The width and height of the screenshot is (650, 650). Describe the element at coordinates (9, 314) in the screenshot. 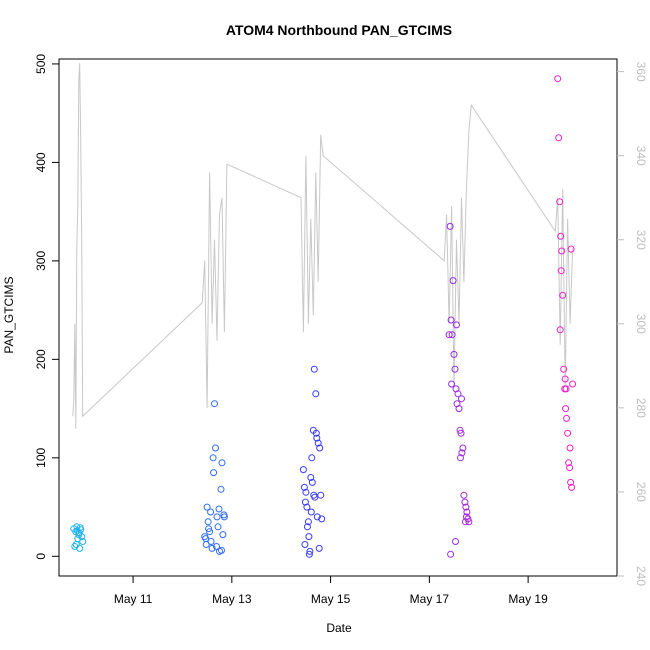

I see `y-axis-label: PAN_GTCIMS` at that location.